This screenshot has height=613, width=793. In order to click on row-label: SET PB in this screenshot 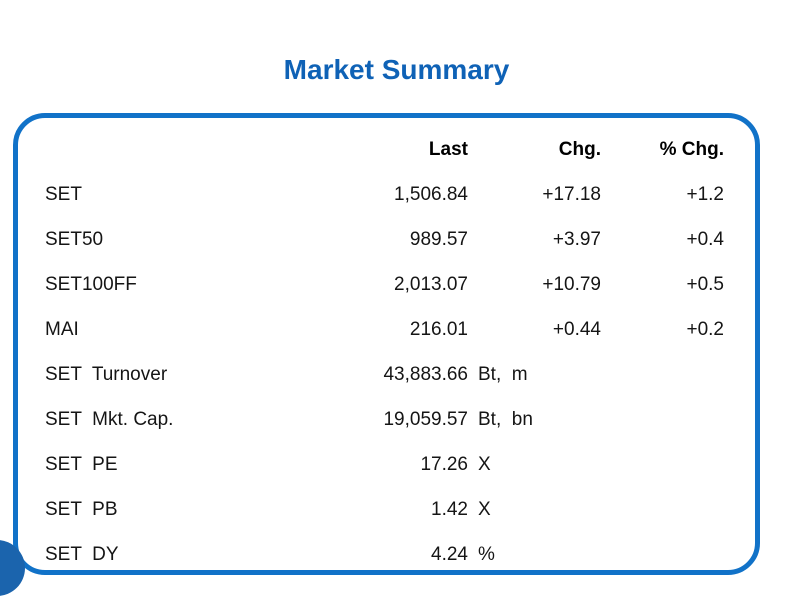, I will do `click(81, 509)`.